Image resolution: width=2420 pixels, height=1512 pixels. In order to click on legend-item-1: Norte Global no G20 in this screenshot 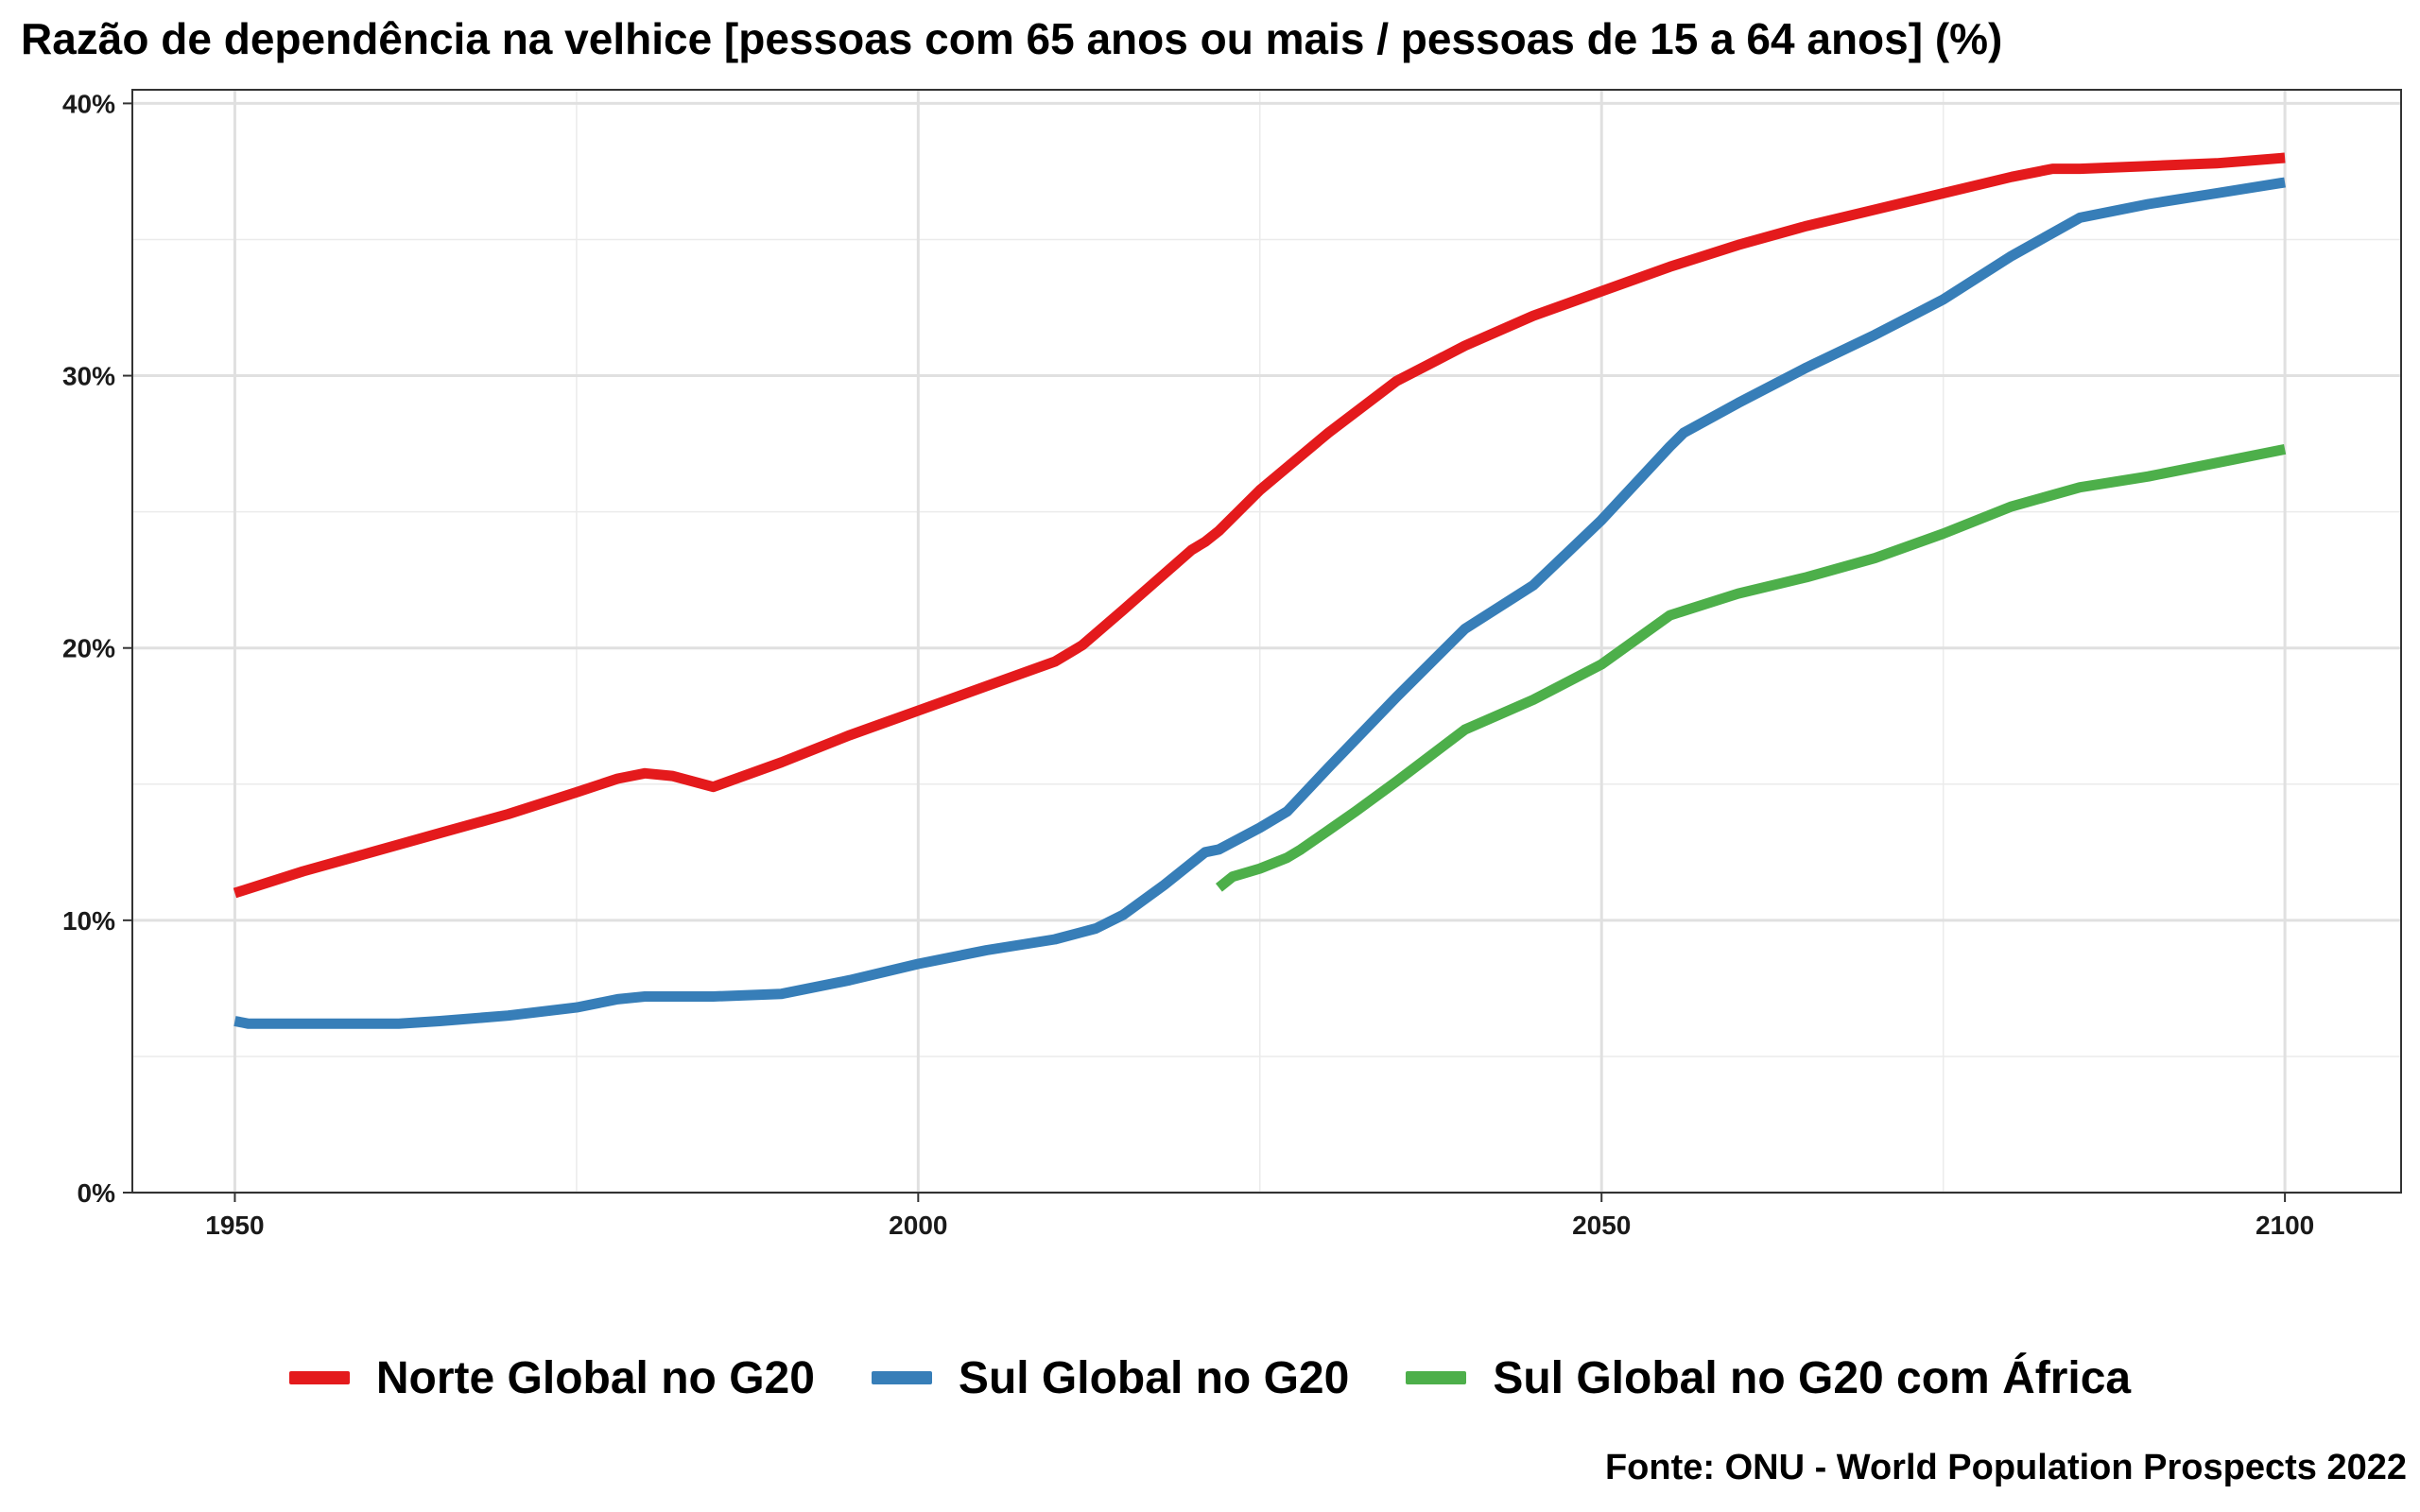, I will do `click(551, 1378)`.